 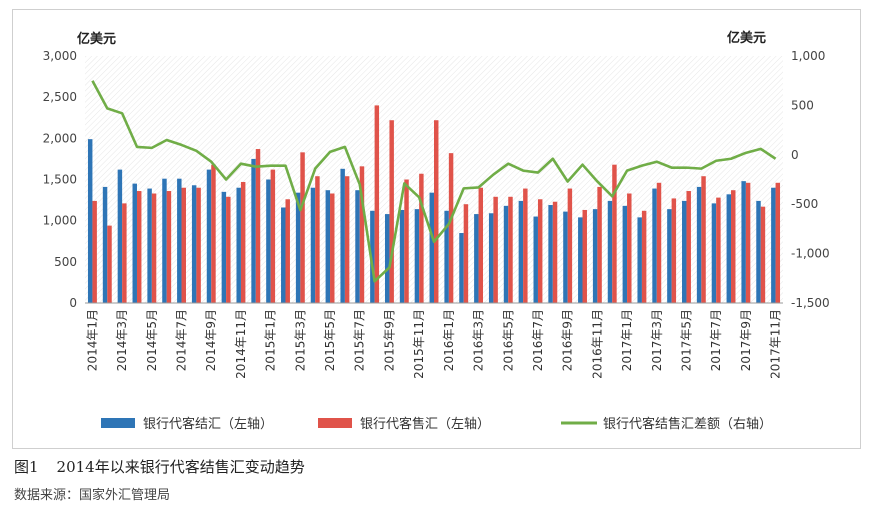 What do you see at coordinates (795, 155) in the screenshot?
I see `right-tick-label: 0` at bounding box center [795, 155].